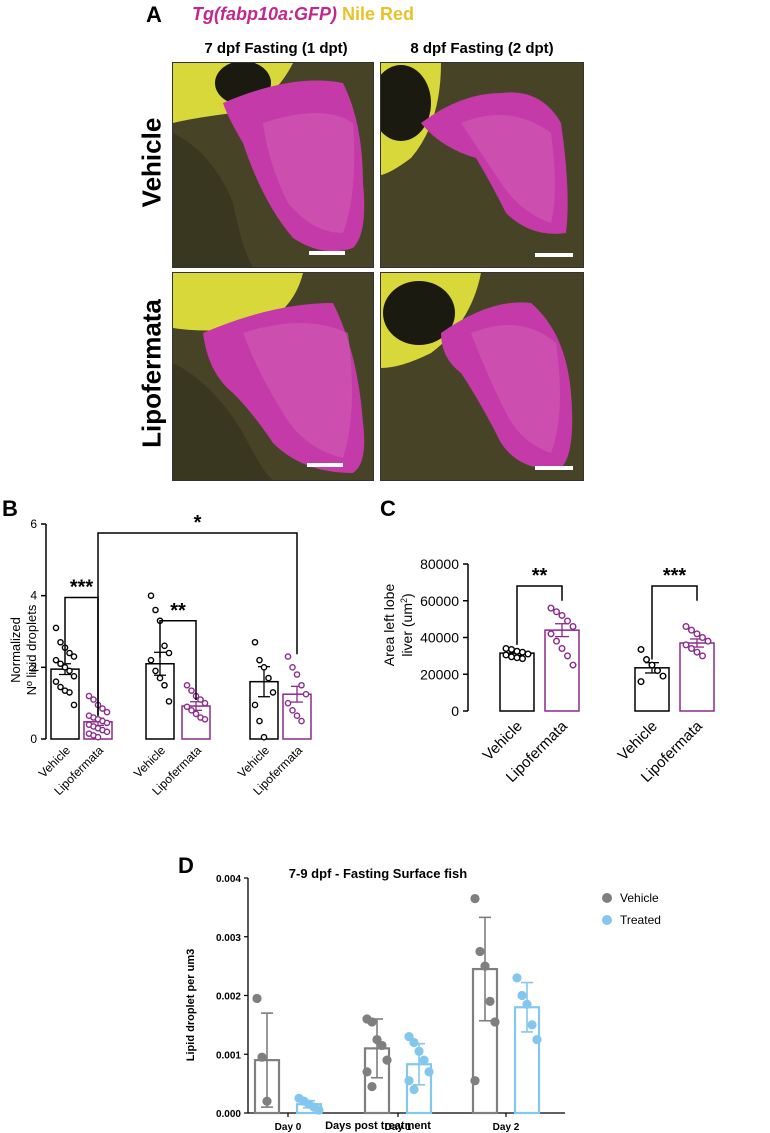 The image size is (770, 1133). What do you see at coordinates (288, 1127) in the screenshot?
I see `x-tick-label: Day 0` at bounding box center [288, 1127].